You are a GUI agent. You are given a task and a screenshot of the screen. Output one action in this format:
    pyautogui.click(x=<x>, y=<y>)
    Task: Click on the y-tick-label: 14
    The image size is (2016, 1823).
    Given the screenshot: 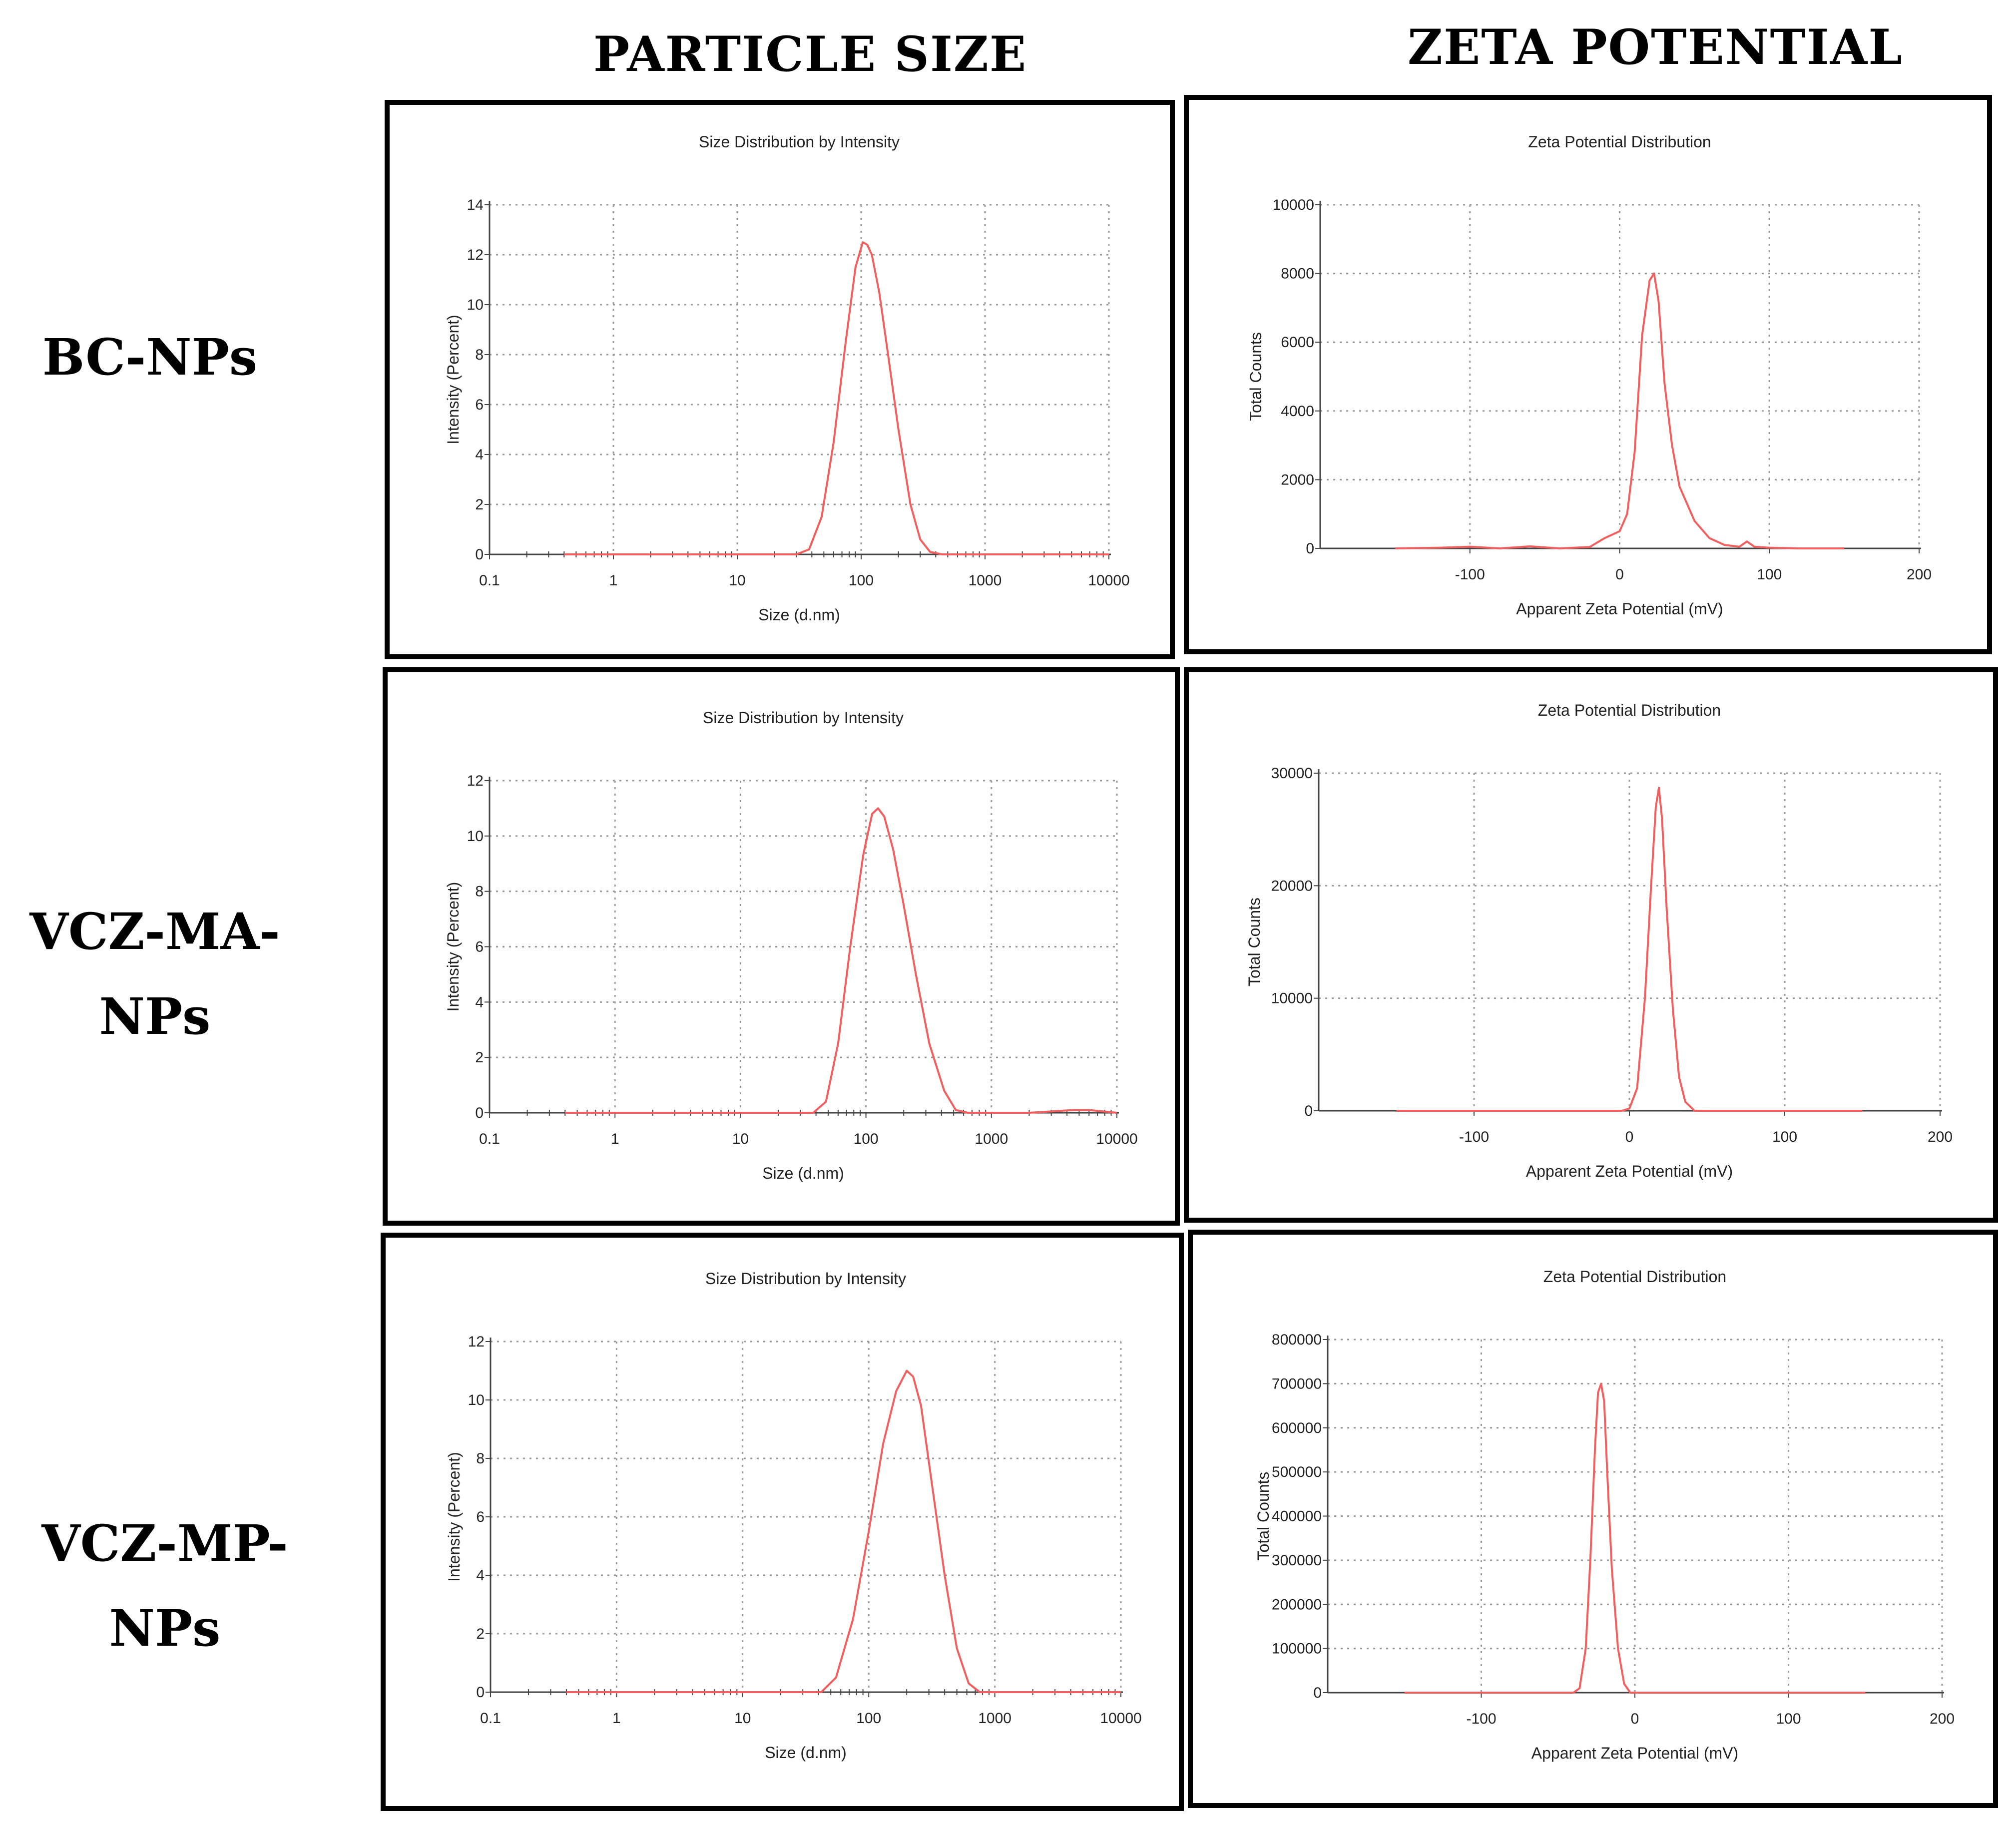 What is the action you would take?
    pyautogui.click(x=475, y=205)
    